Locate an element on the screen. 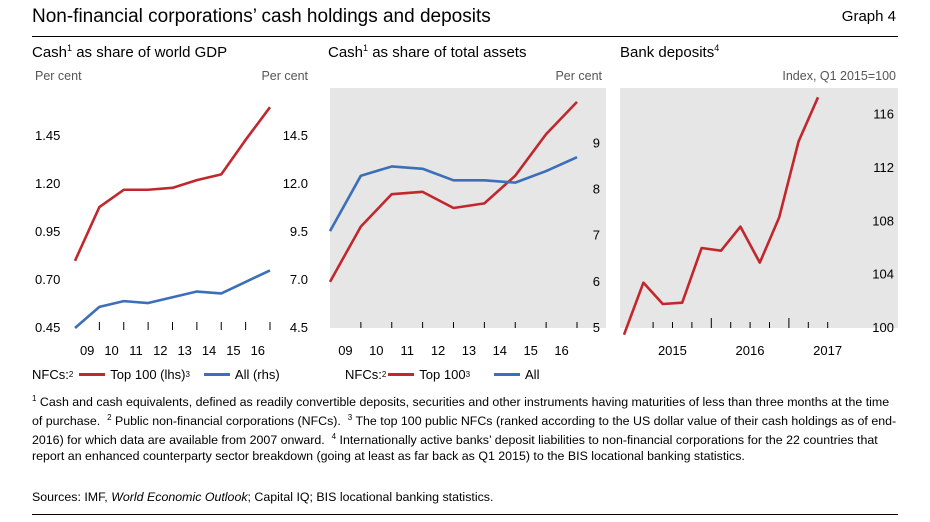 The image size is (930, 522). y-tick-right: 6 is located at coordinates (596, 281).